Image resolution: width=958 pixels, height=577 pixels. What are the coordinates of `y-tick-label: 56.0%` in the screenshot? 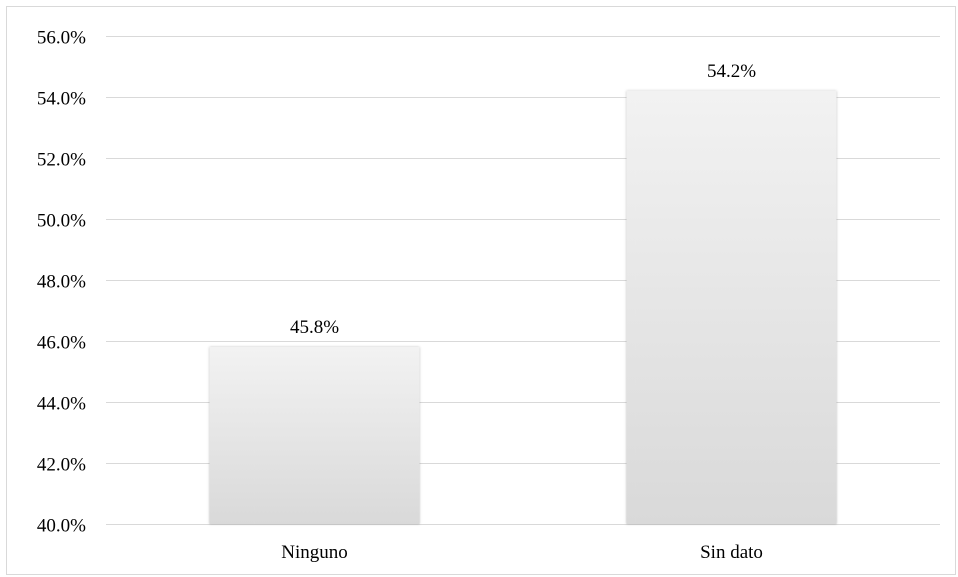 It's located at (61, 38).